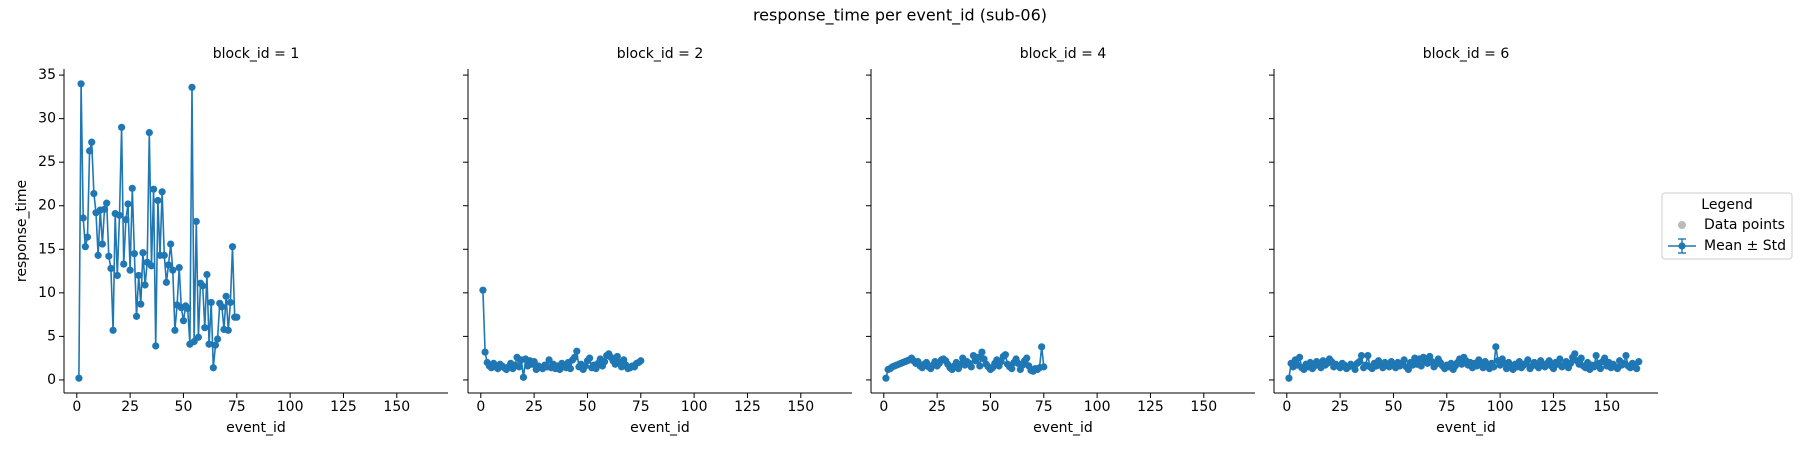 The height and width of the screenshot is (450, 1800). I want to click on y-tick-label: 10, so click(47, 293).